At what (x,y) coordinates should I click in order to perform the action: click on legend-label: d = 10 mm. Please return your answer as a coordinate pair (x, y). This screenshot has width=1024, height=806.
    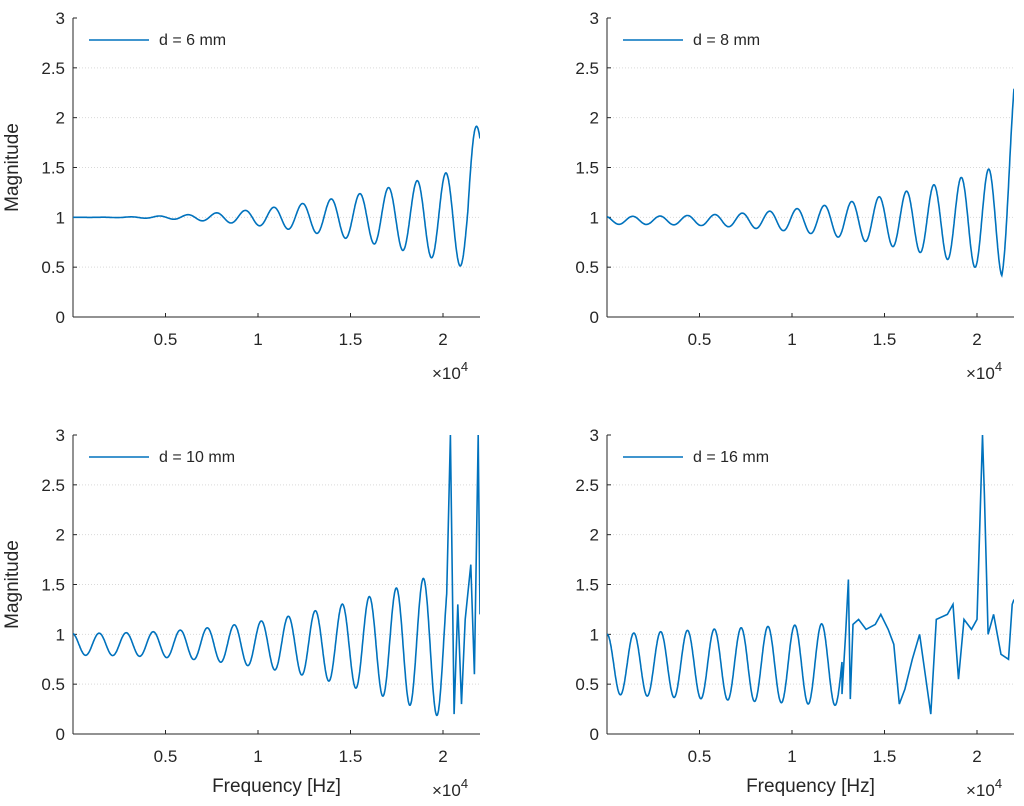
    Looking at the image, I should click on (197, 457).